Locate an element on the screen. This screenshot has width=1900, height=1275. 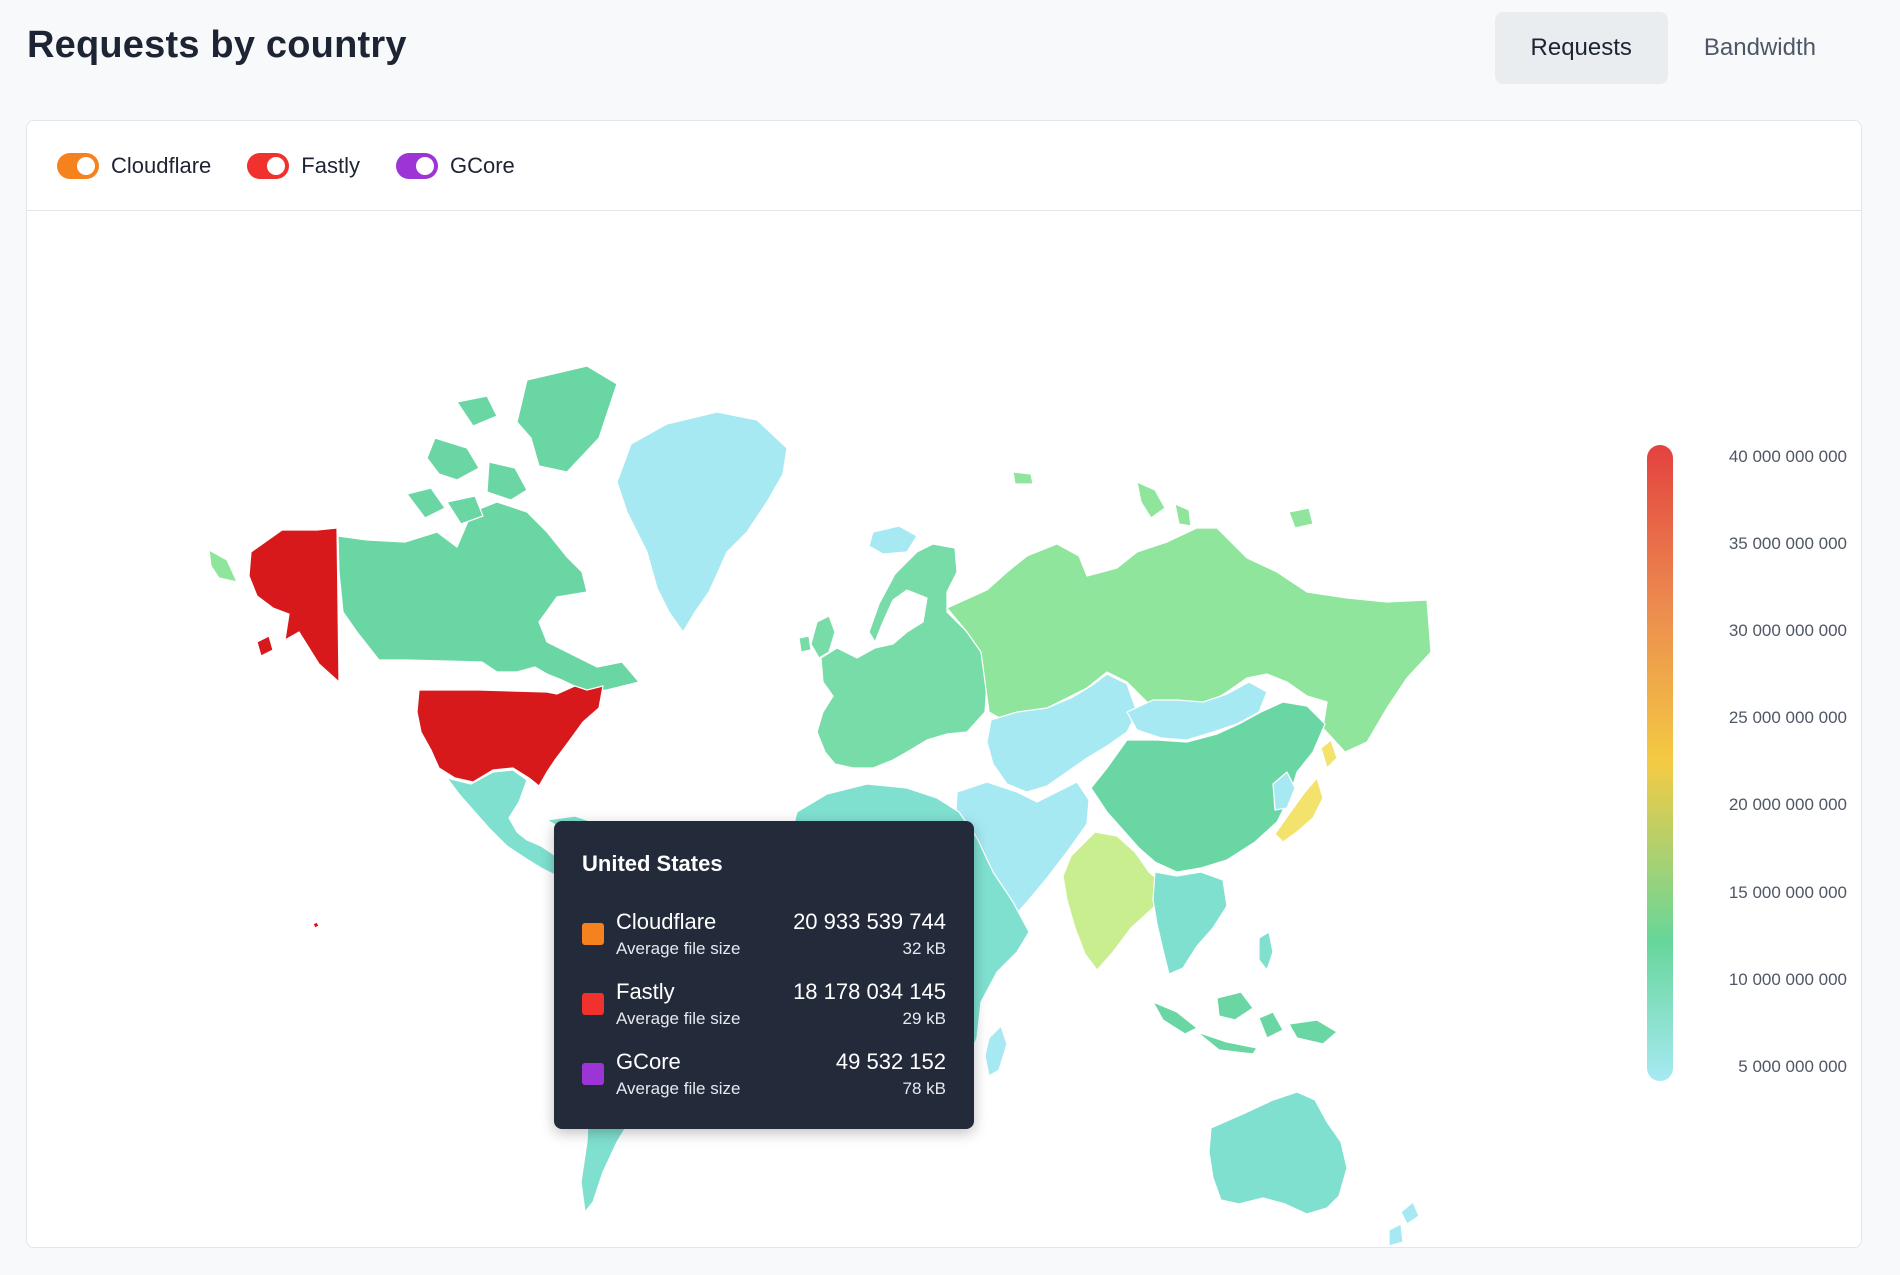
cloudflare-swatch is located at coordinates (593, 934).